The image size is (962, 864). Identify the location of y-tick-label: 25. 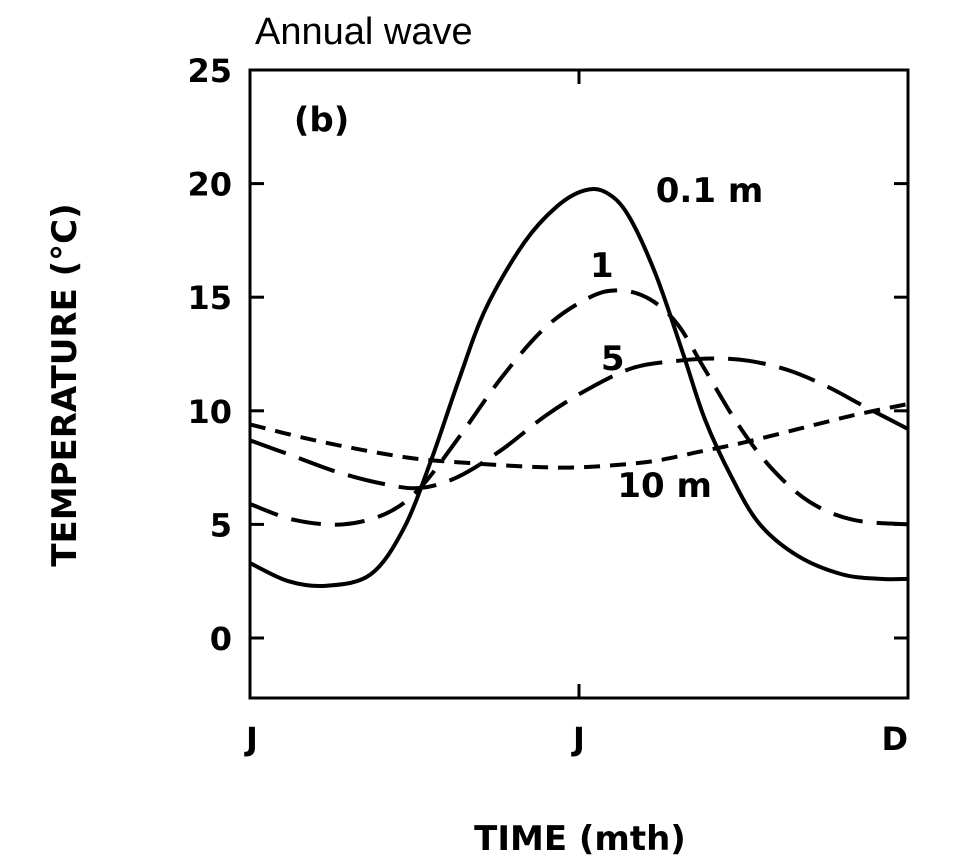
(209, 71).